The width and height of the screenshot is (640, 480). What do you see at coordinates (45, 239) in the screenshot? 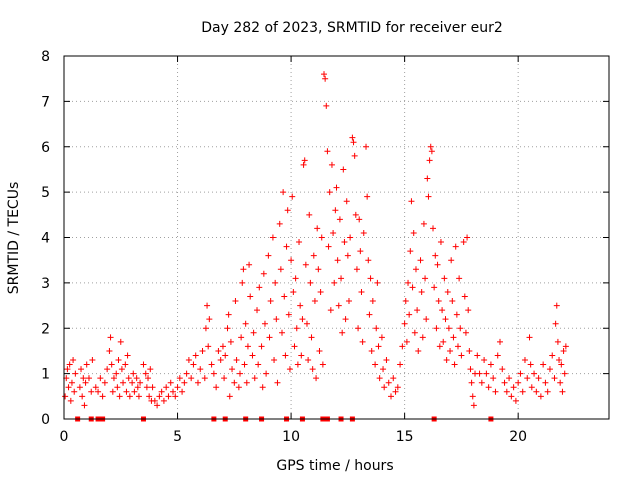
I see `y-tick-label: 4` at bounding box center [45, 239].